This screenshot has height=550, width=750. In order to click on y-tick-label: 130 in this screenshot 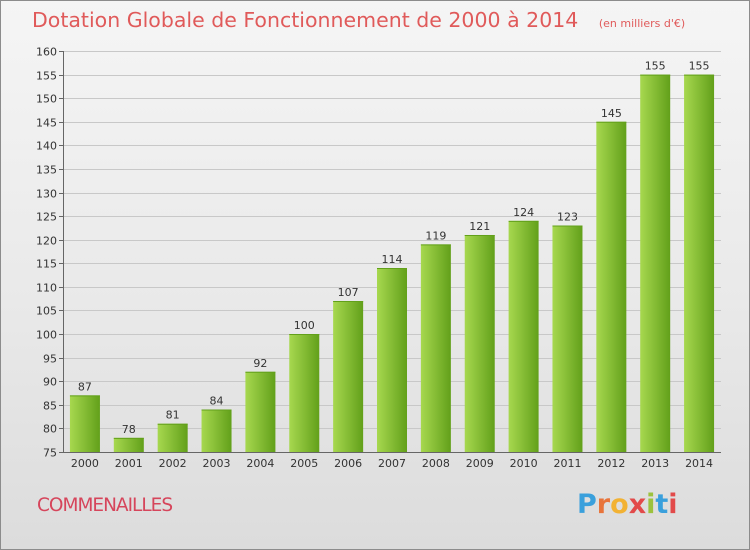, I will do `click(46, 194)`.